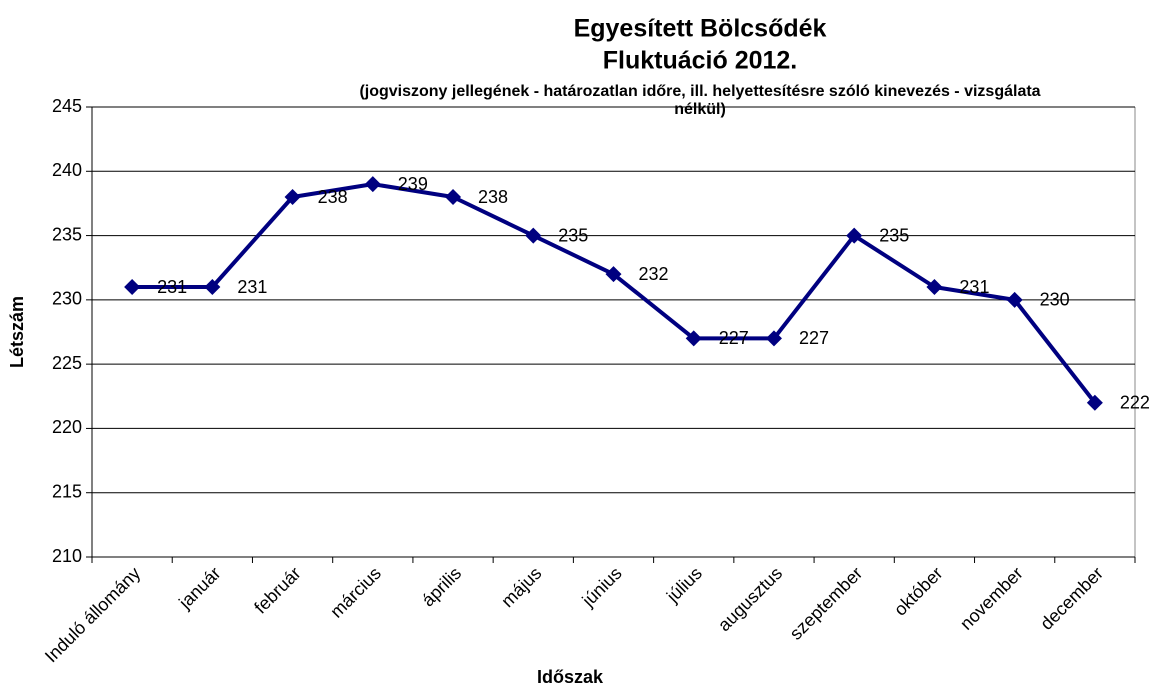  I want to click on data-label: 230, so click(1055, 300).